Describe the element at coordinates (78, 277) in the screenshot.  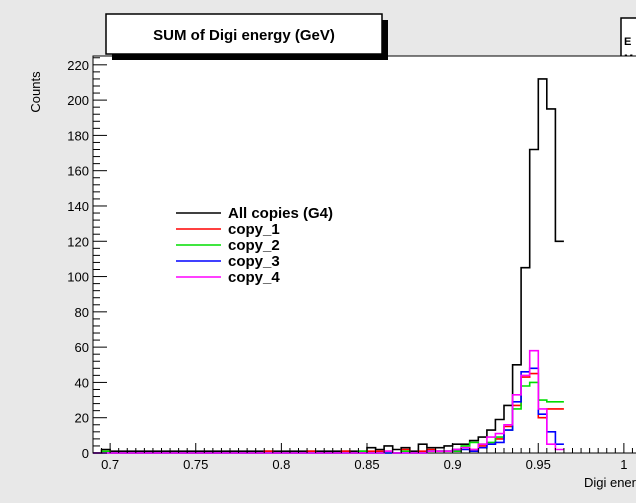
I see `y-tick-label: 100` at that location.